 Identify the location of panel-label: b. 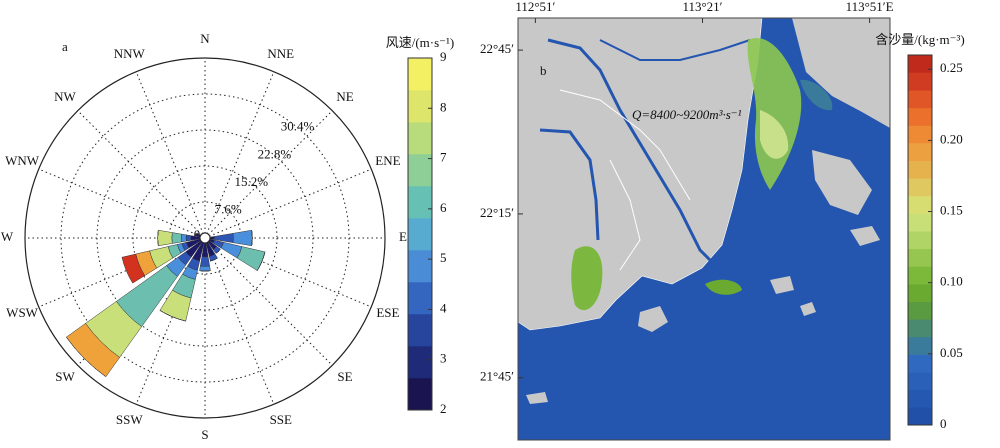
(543, 70).